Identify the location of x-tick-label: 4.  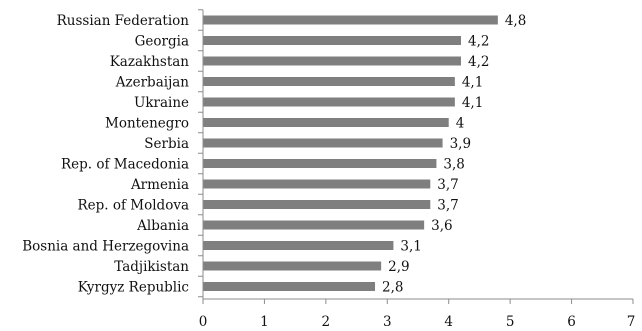
(448, 322).